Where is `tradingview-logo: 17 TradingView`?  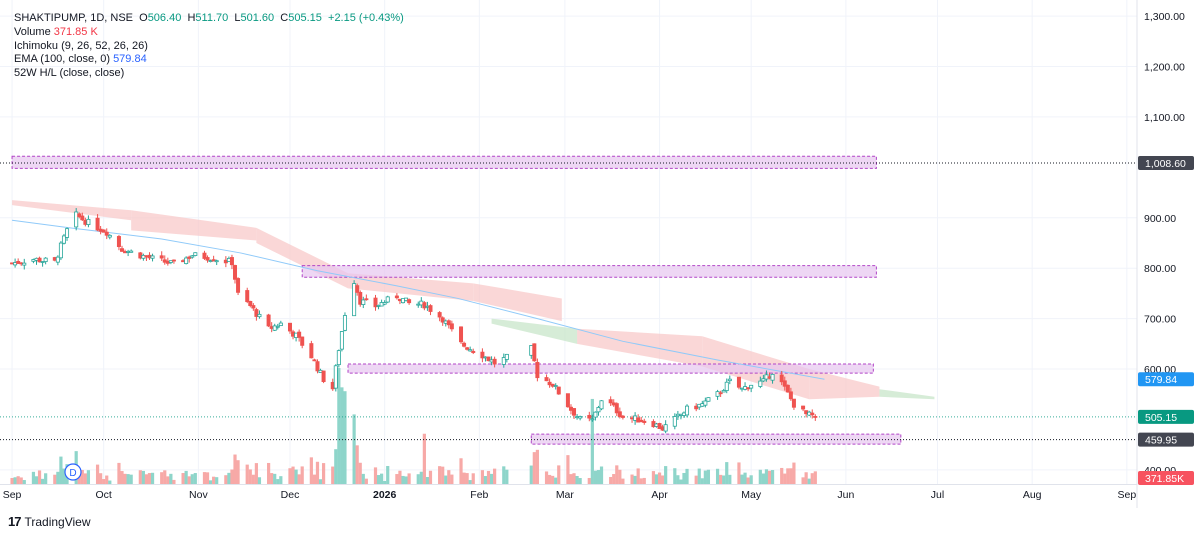 tradingview-logo: 17 TradingView is located at coordinates (49, 521).